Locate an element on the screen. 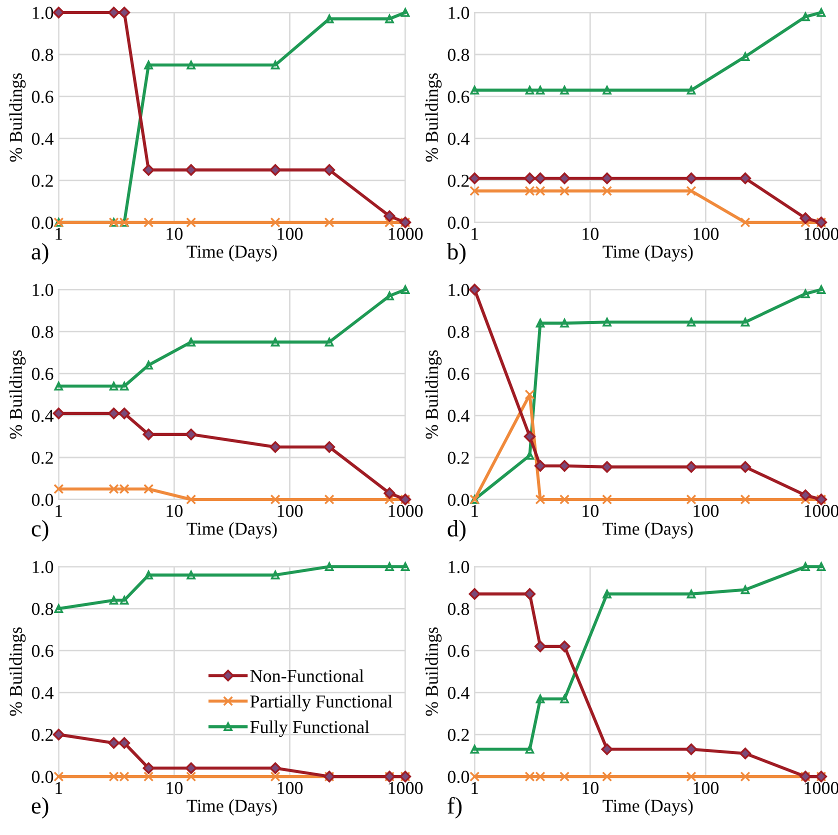 The height and width of the screenshot is (835, 838). legend-label: Fully Functional is located at coordinates (310, 728).